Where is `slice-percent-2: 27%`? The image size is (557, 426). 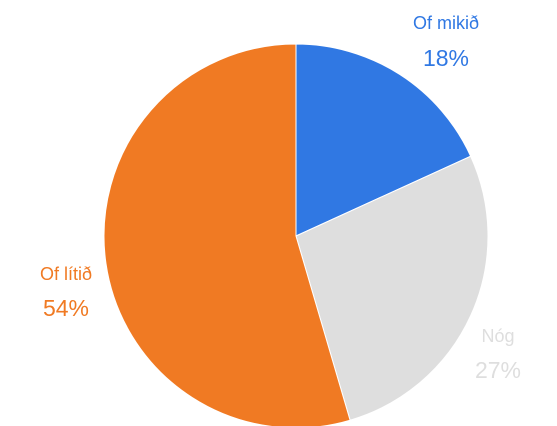 slice-percent-2: 27% is located at coordinates (498, 370).